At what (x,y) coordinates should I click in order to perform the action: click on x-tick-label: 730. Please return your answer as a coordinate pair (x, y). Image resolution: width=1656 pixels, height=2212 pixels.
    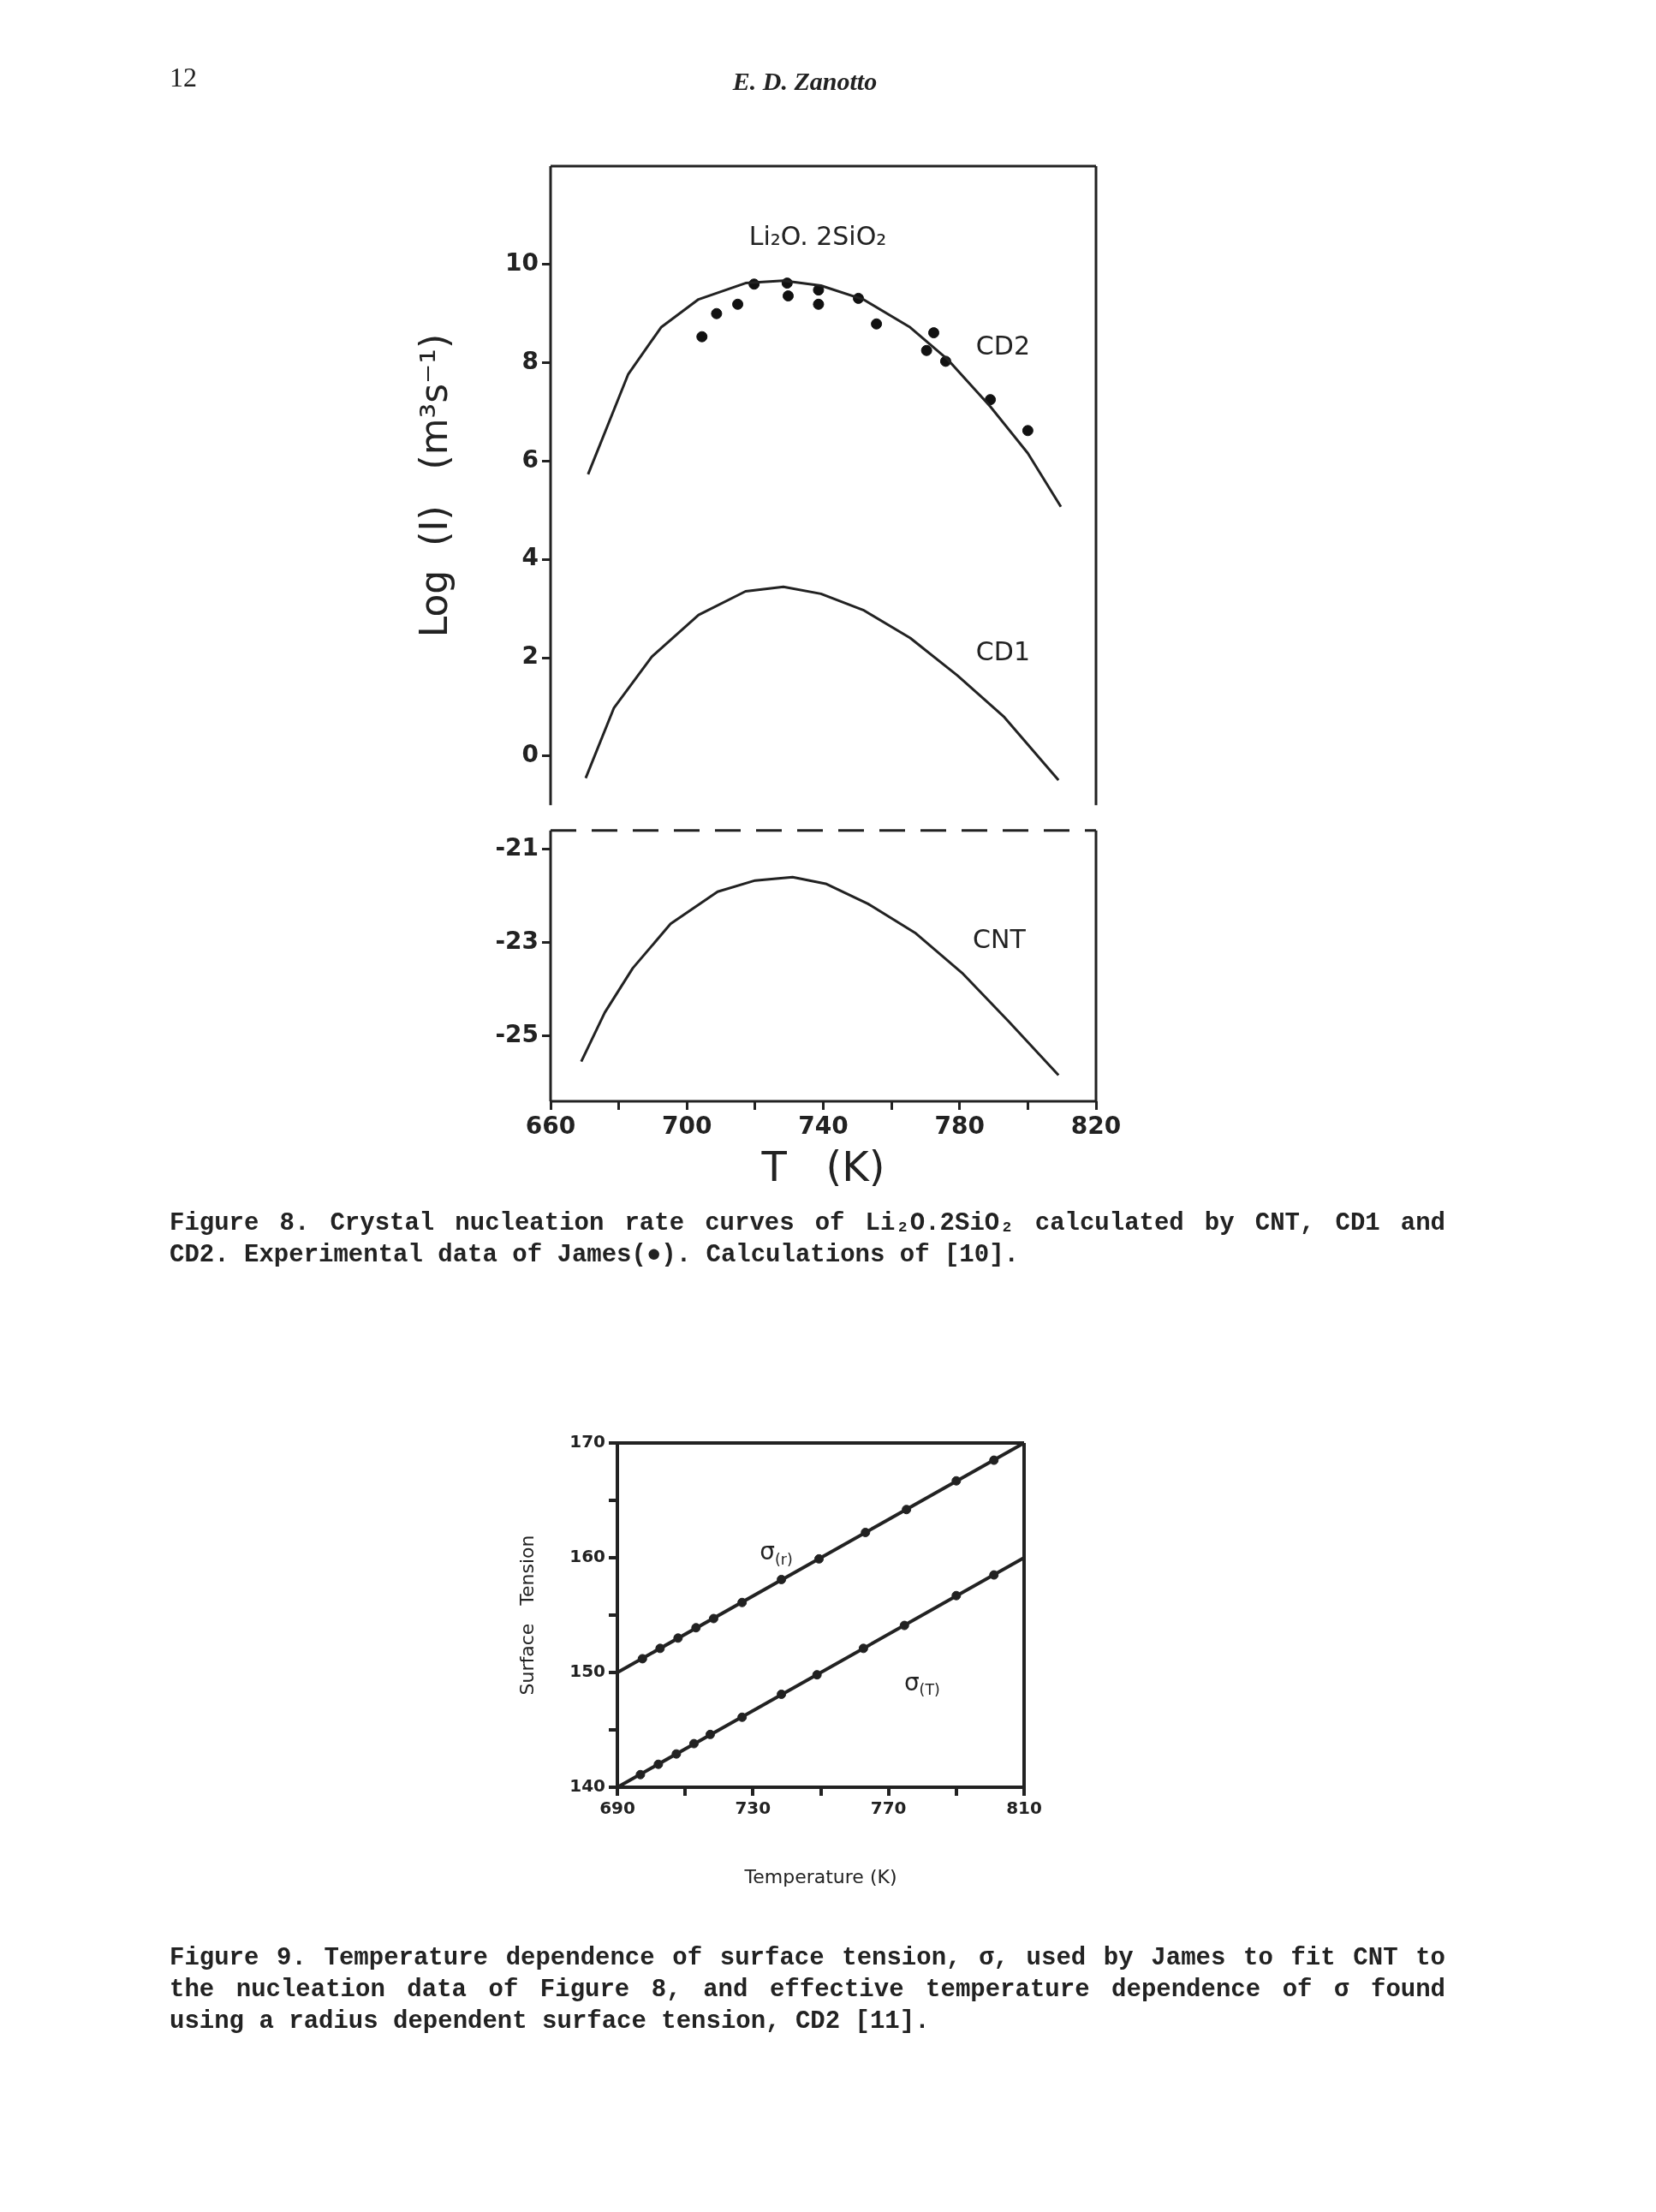
    Looking at the image, I should click on (753, 1808).